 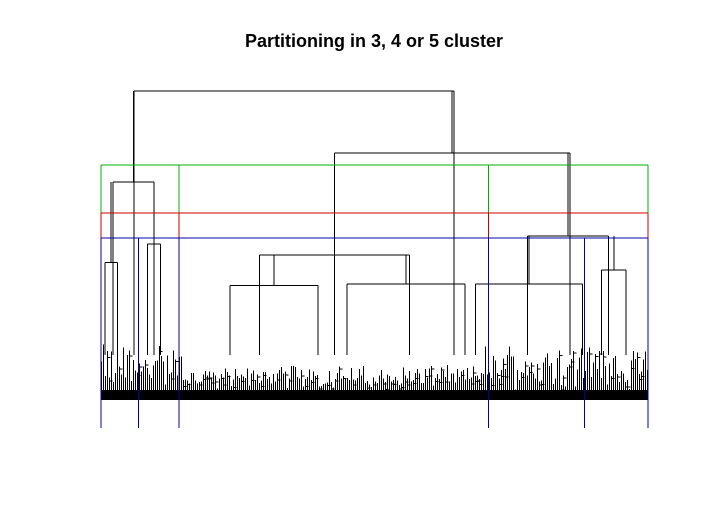 I want to click on leaf-branches, so click(x=374, y=372).